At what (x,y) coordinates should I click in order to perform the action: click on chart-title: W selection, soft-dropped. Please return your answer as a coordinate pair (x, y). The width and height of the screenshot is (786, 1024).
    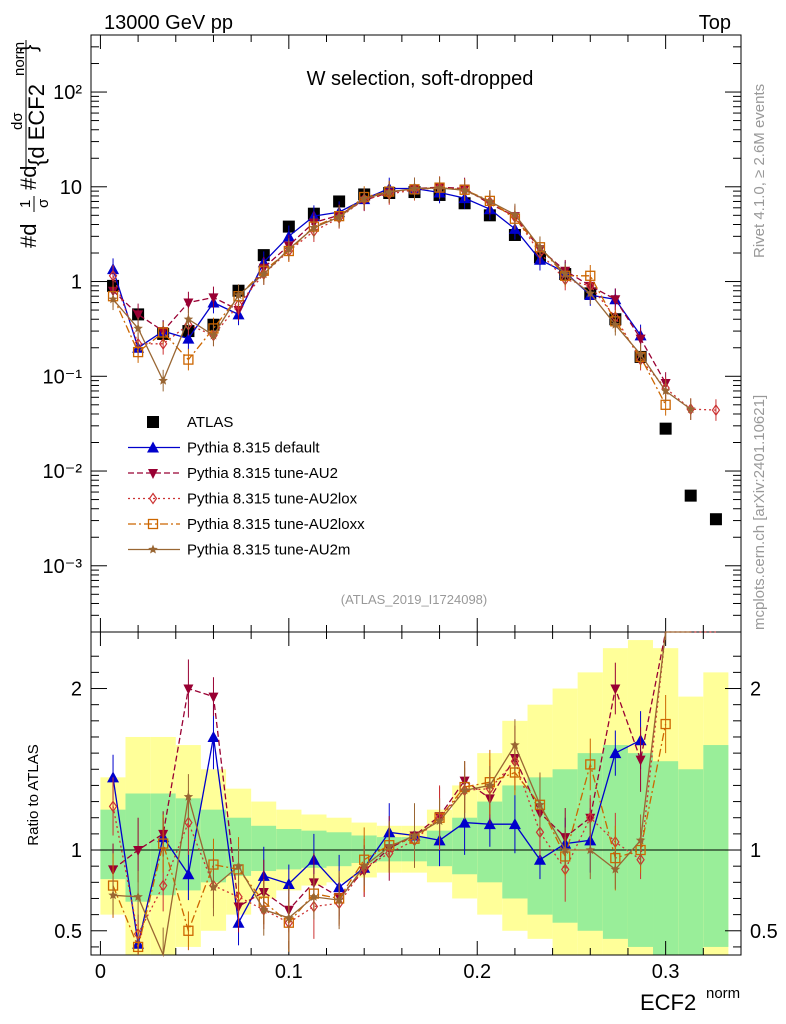
    Looking at the image, I should click on (420, 79).